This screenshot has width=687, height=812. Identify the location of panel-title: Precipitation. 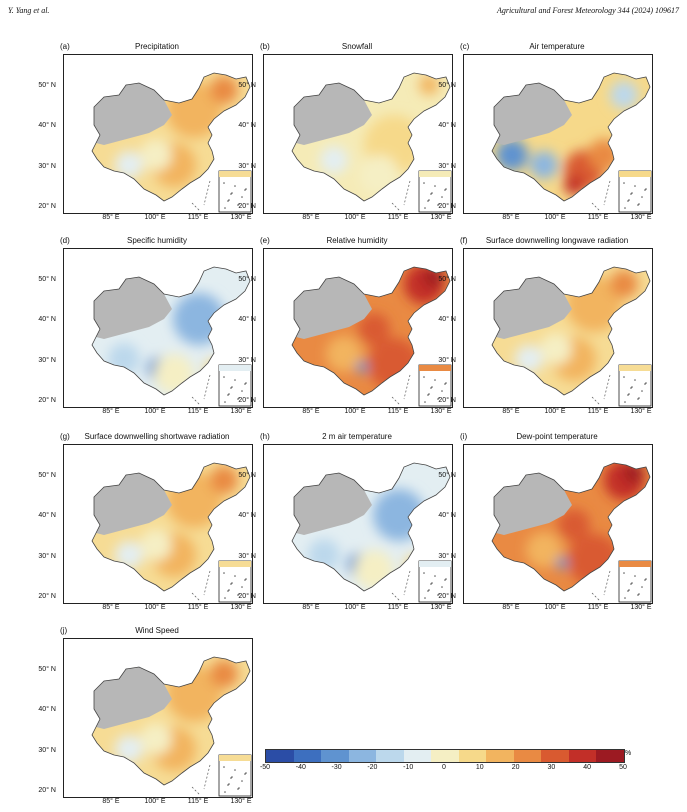
(157, 46).